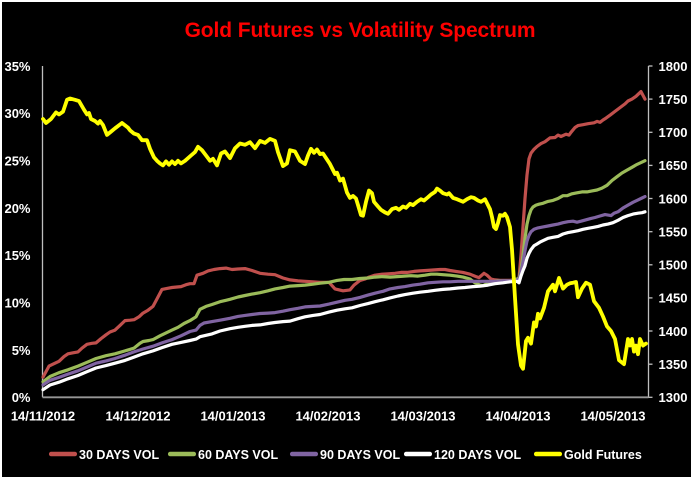 This screenshot has height=479, width=693. Describe the element at coordinates (477, 455) in the screenshot. I see `svg-text: 120 DAYS VOL` at that location.